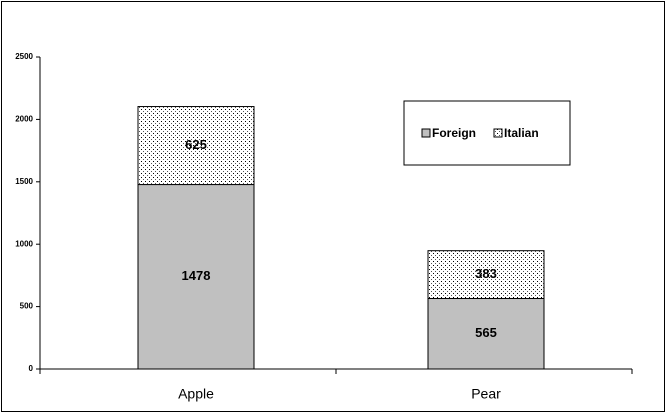 This screenshot has height=414, width=667. What do you see at coordinates (196, 394) in the screenshot?
I see `x-tick-label: Apple` at bounding box center [196, 394].